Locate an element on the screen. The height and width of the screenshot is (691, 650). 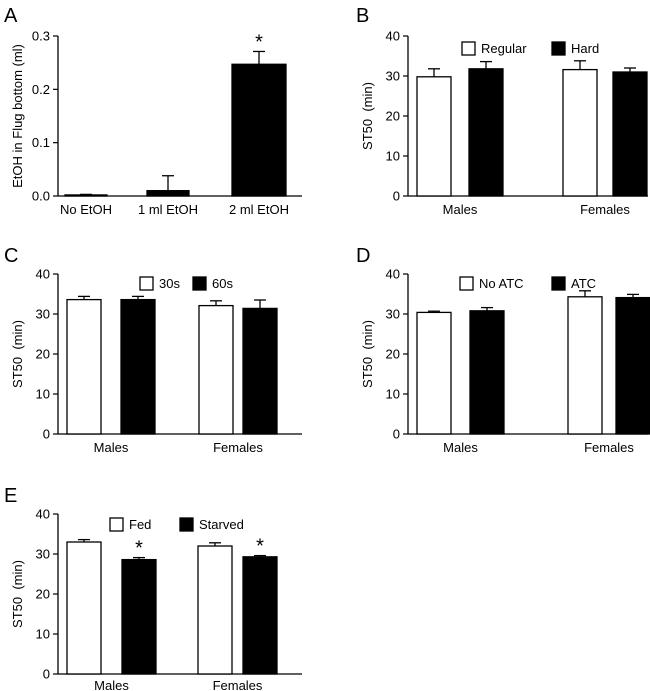
legend-swatch-60s is located at coordinates (199, 283).